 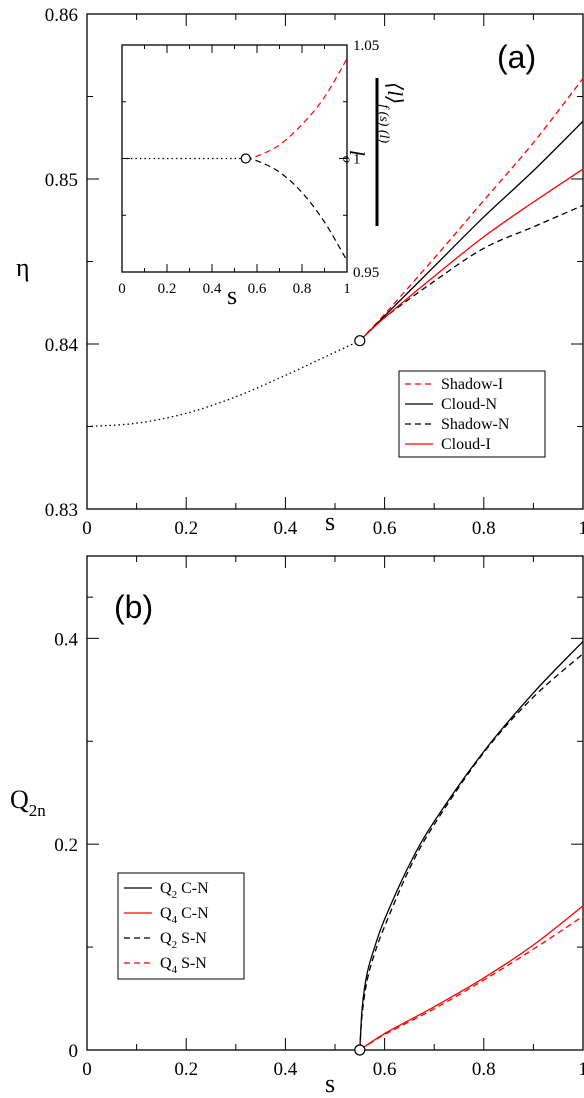 What do you see at coordinates (475, 424) in the screenshot?
I see `panel-a-legend-label-2: Shadow-N` at bounding box center [475, 424].